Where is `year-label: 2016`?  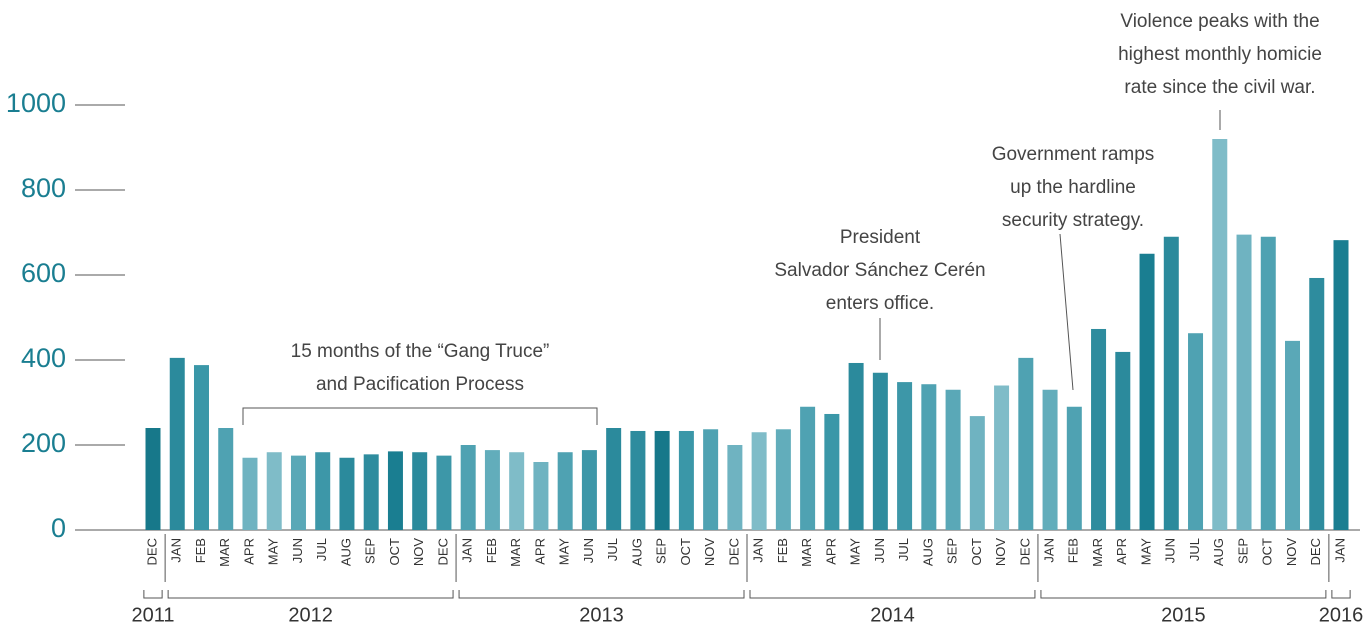 year-label: 2016 is located at coordinates (1341, 615).